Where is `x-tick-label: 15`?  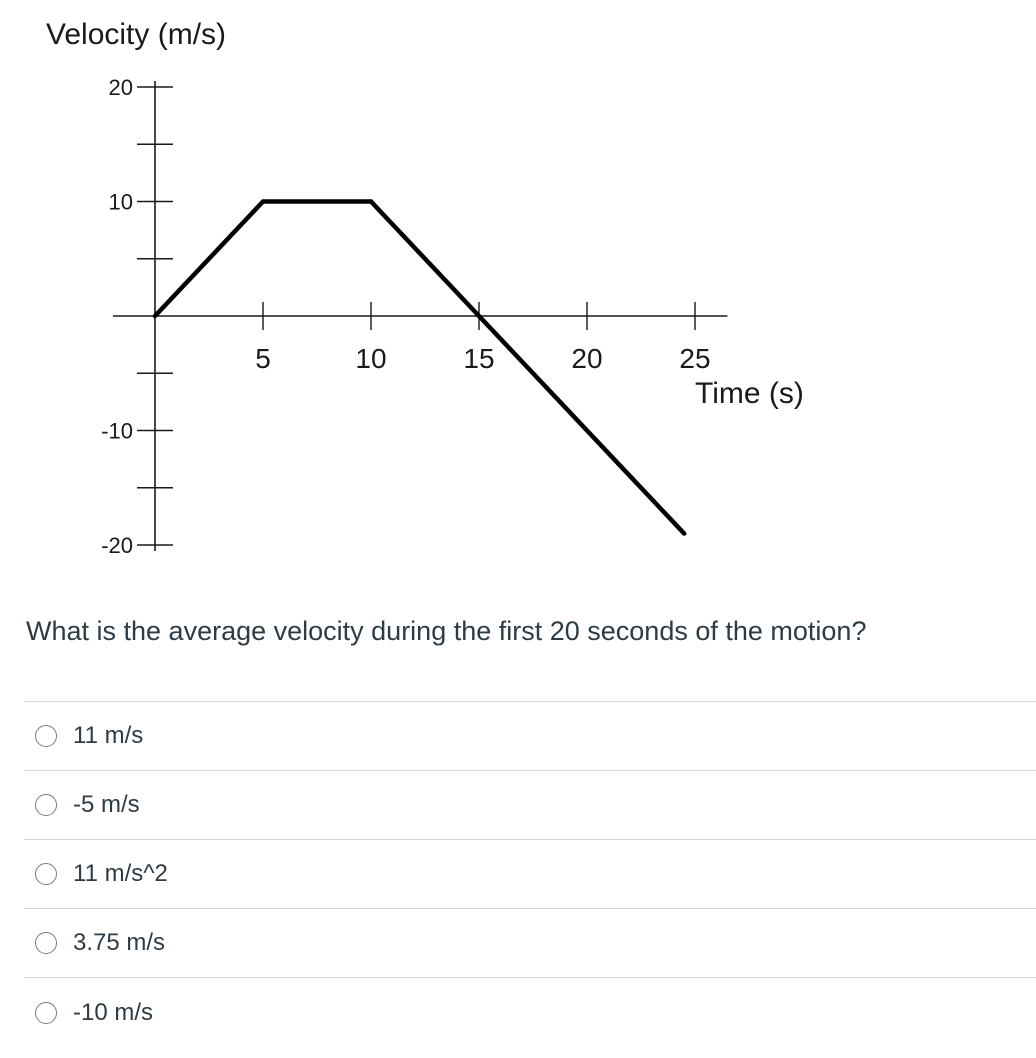
x-tick-label: 15 is located at coordinates (478, 358).